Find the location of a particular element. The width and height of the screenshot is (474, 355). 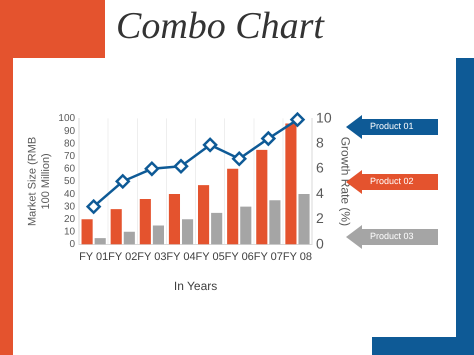

x-tick-label: FY 02 is located at coordinates (123, 257).